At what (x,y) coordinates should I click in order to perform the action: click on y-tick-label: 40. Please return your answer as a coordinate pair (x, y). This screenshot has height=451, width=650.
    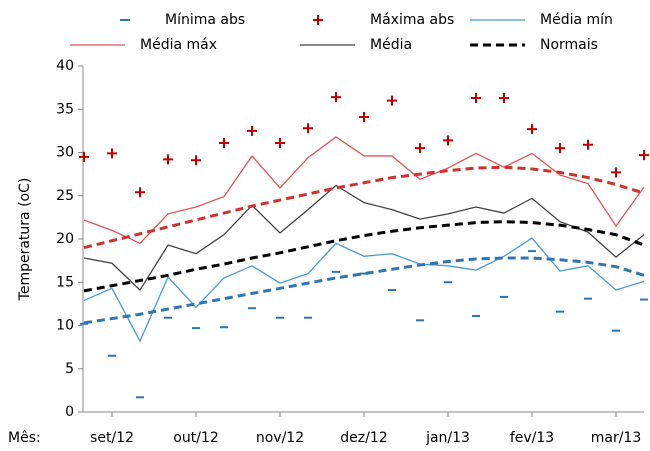
    Looking at the image, I should click on (65, 66).